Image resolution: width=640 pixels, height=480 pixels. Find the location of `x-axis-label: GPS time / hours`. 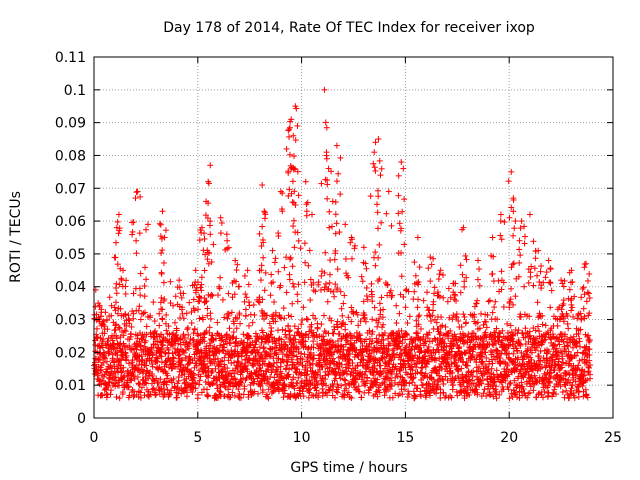

x-axis-label: GPS time / hours is located at coordinates (348, 468).